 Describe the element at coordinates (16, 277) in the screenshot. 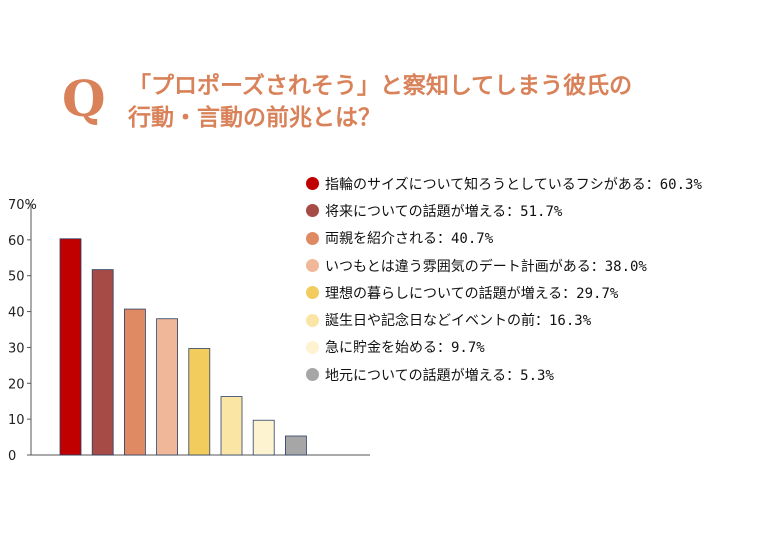

I see `y-tick-label: 50` at that location.